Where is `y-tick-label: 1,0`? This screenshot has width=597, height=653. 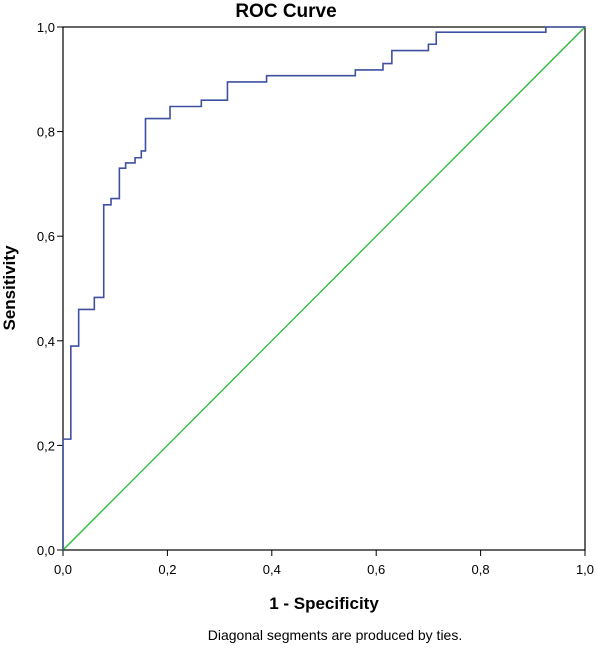
y-tick-label: 1,0 is located at coordinates (46, 27).